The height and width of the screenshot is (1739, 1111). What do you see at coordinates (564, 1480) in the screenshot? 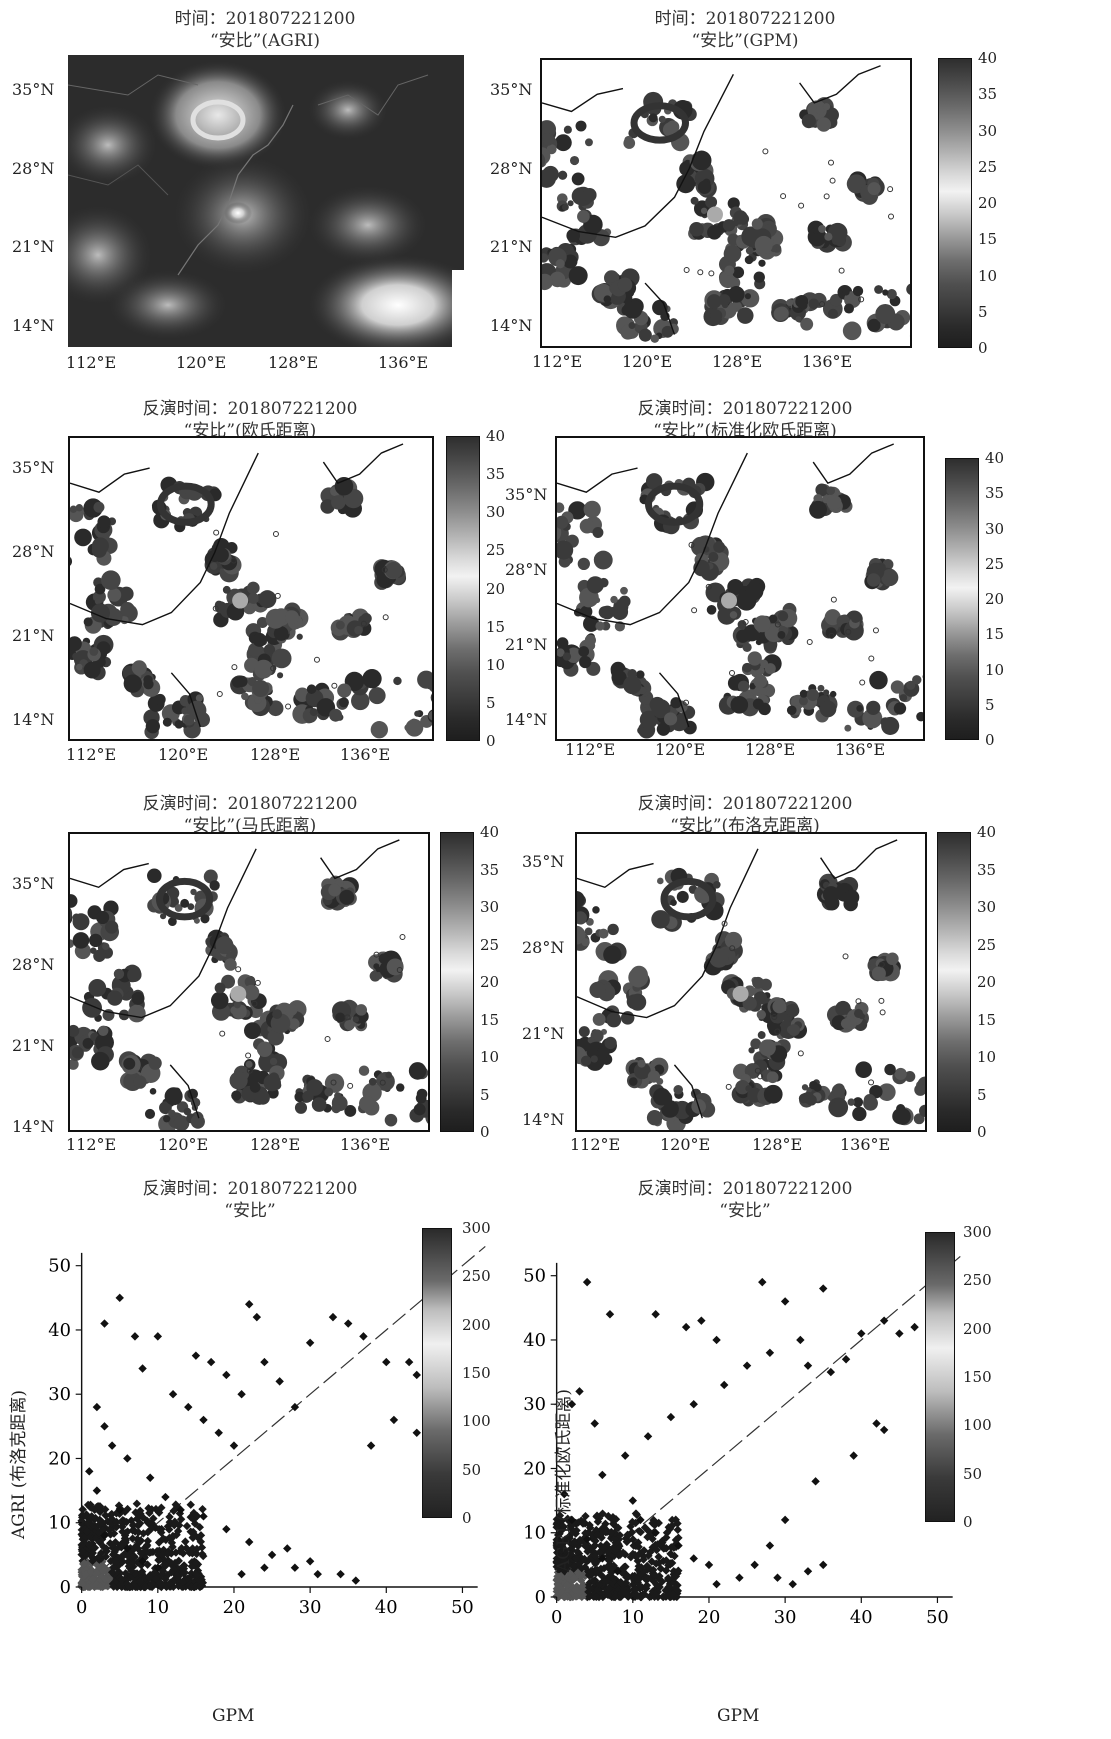
I see `scatter-ylabel: AGRI (标准化欧氏距离)` at bounding box center [564, 1480].